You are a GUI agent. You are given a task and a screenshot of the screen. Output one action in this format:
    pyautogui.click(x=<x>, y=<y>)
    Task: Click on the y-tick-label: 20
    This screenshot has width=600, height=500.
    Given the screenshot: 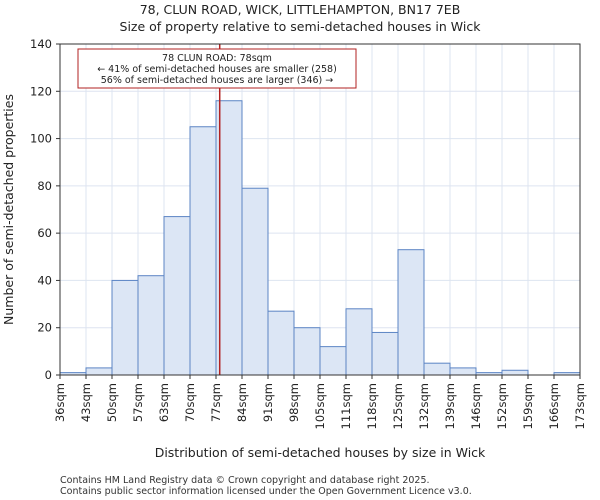 What is the action you would take?
    pyautogui.click(x=44, y=328)
    